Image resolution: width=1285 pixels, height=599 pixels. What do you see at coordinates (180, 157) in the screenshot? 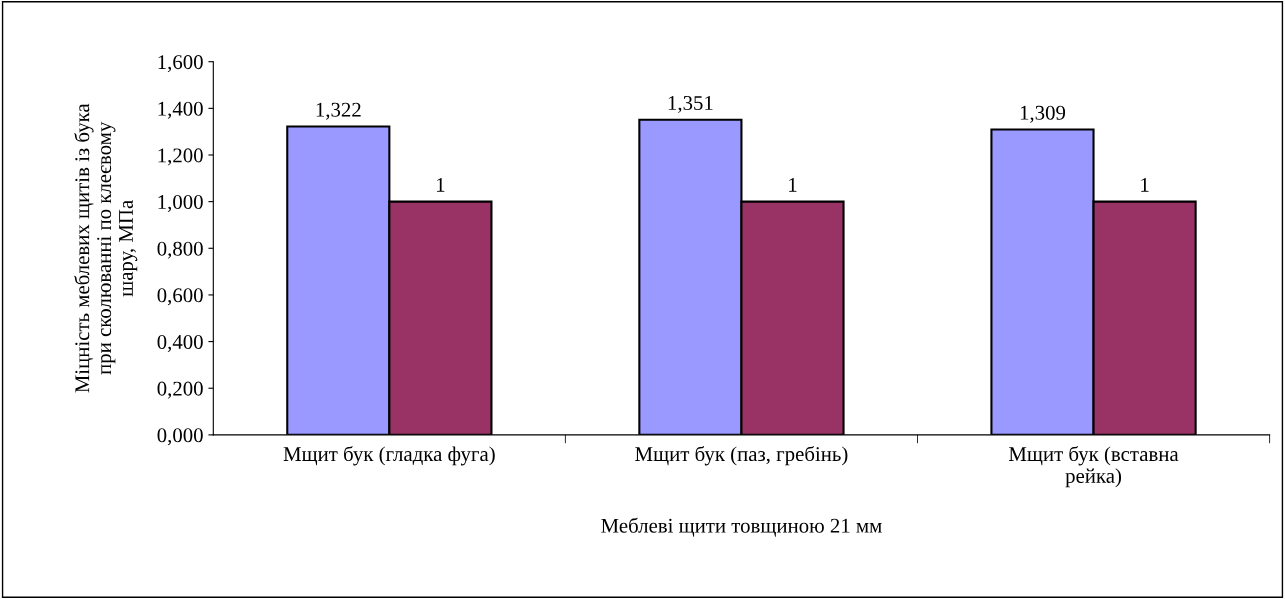
I see `y-tick-label: 1,200` at bounding box center [180, 157].